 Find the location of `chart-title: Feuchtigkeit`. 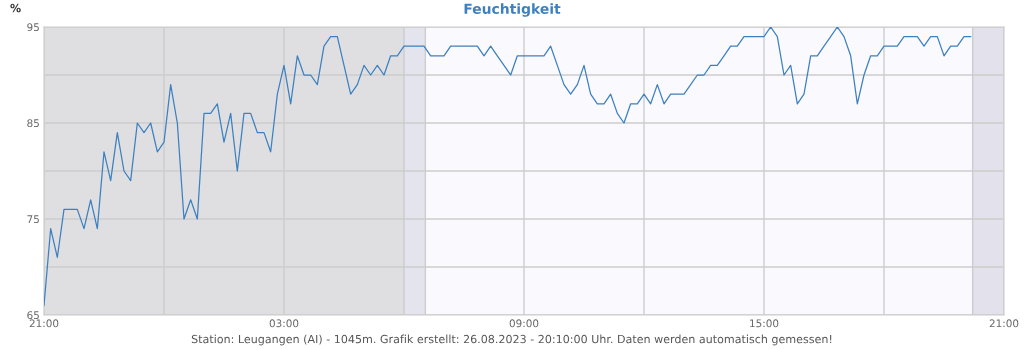

chart-title: Feuchtigkeit is located at coordinates (512, 10).